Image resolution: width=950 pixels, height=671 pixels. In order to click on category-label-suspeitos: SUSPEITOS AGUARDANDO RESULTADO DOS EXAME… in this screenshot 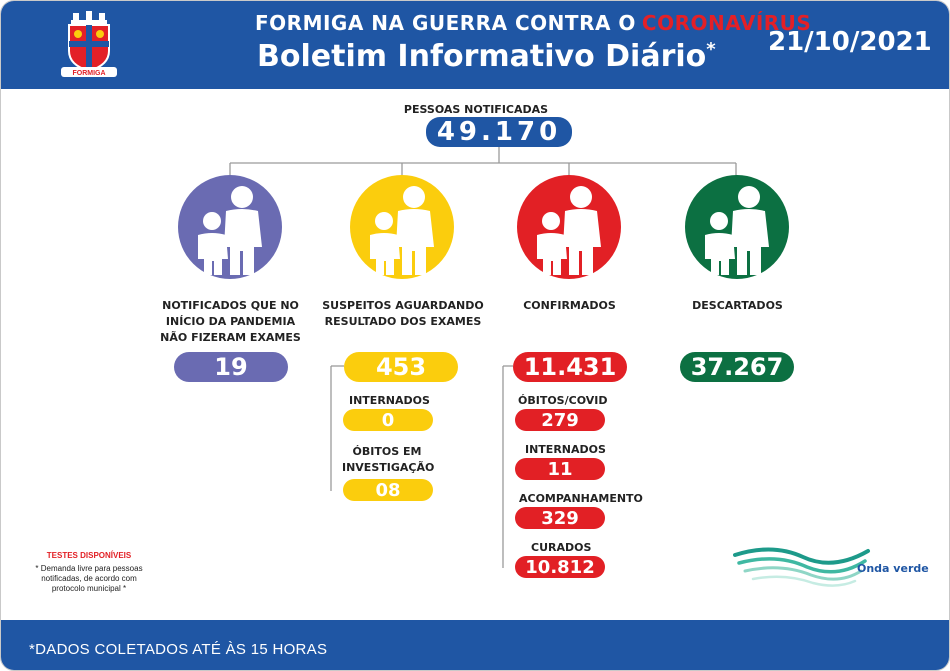, I will do `click(403, 313)`.